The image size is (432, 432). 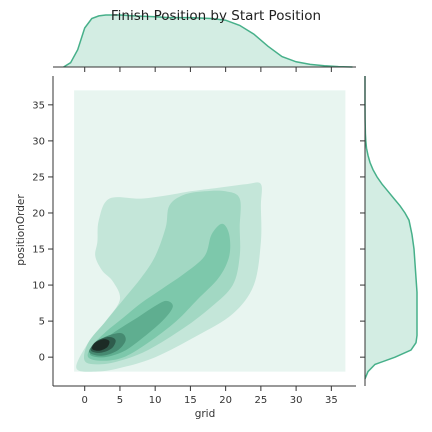 I want to click on y-tick-label: 10, so click(x=38, y=286).